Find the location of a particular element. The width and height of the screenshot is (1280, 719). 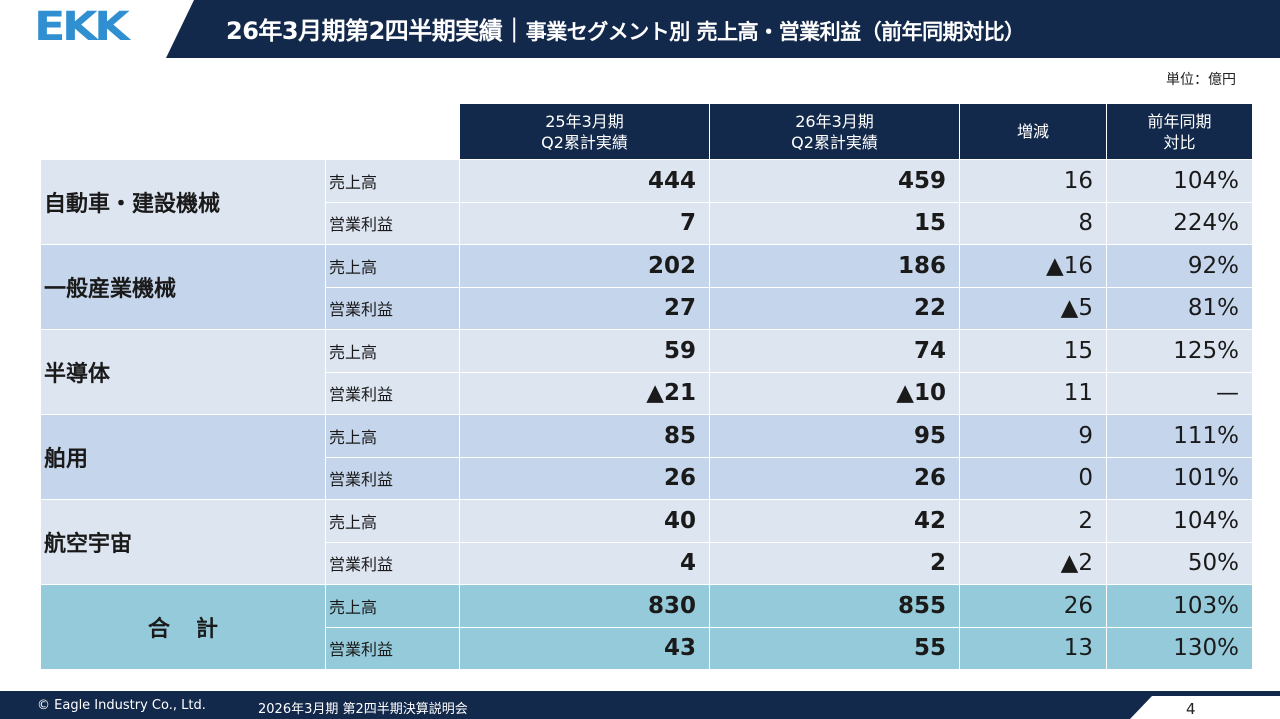

table-row: 航空宇宙 売上高 40 42 2 104% is located at coordinates (646, 542).